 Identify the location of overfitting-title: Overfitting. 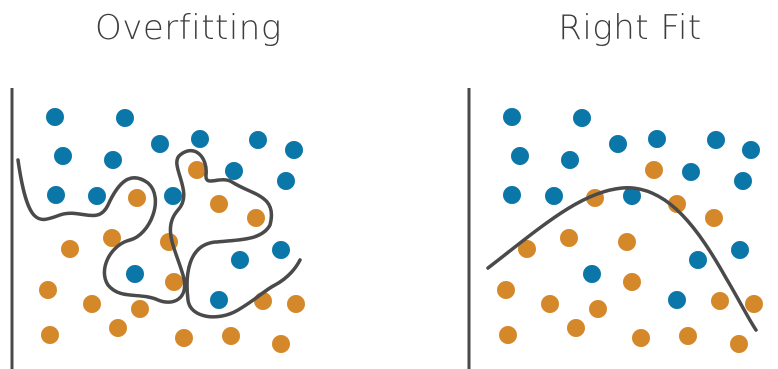
(188, 28).